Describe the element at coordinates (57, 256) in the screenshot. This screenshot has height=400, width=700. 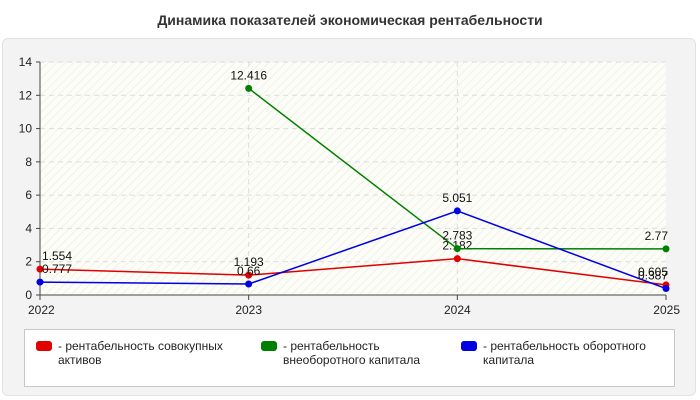
I see `data-label: 1.554` at that location.